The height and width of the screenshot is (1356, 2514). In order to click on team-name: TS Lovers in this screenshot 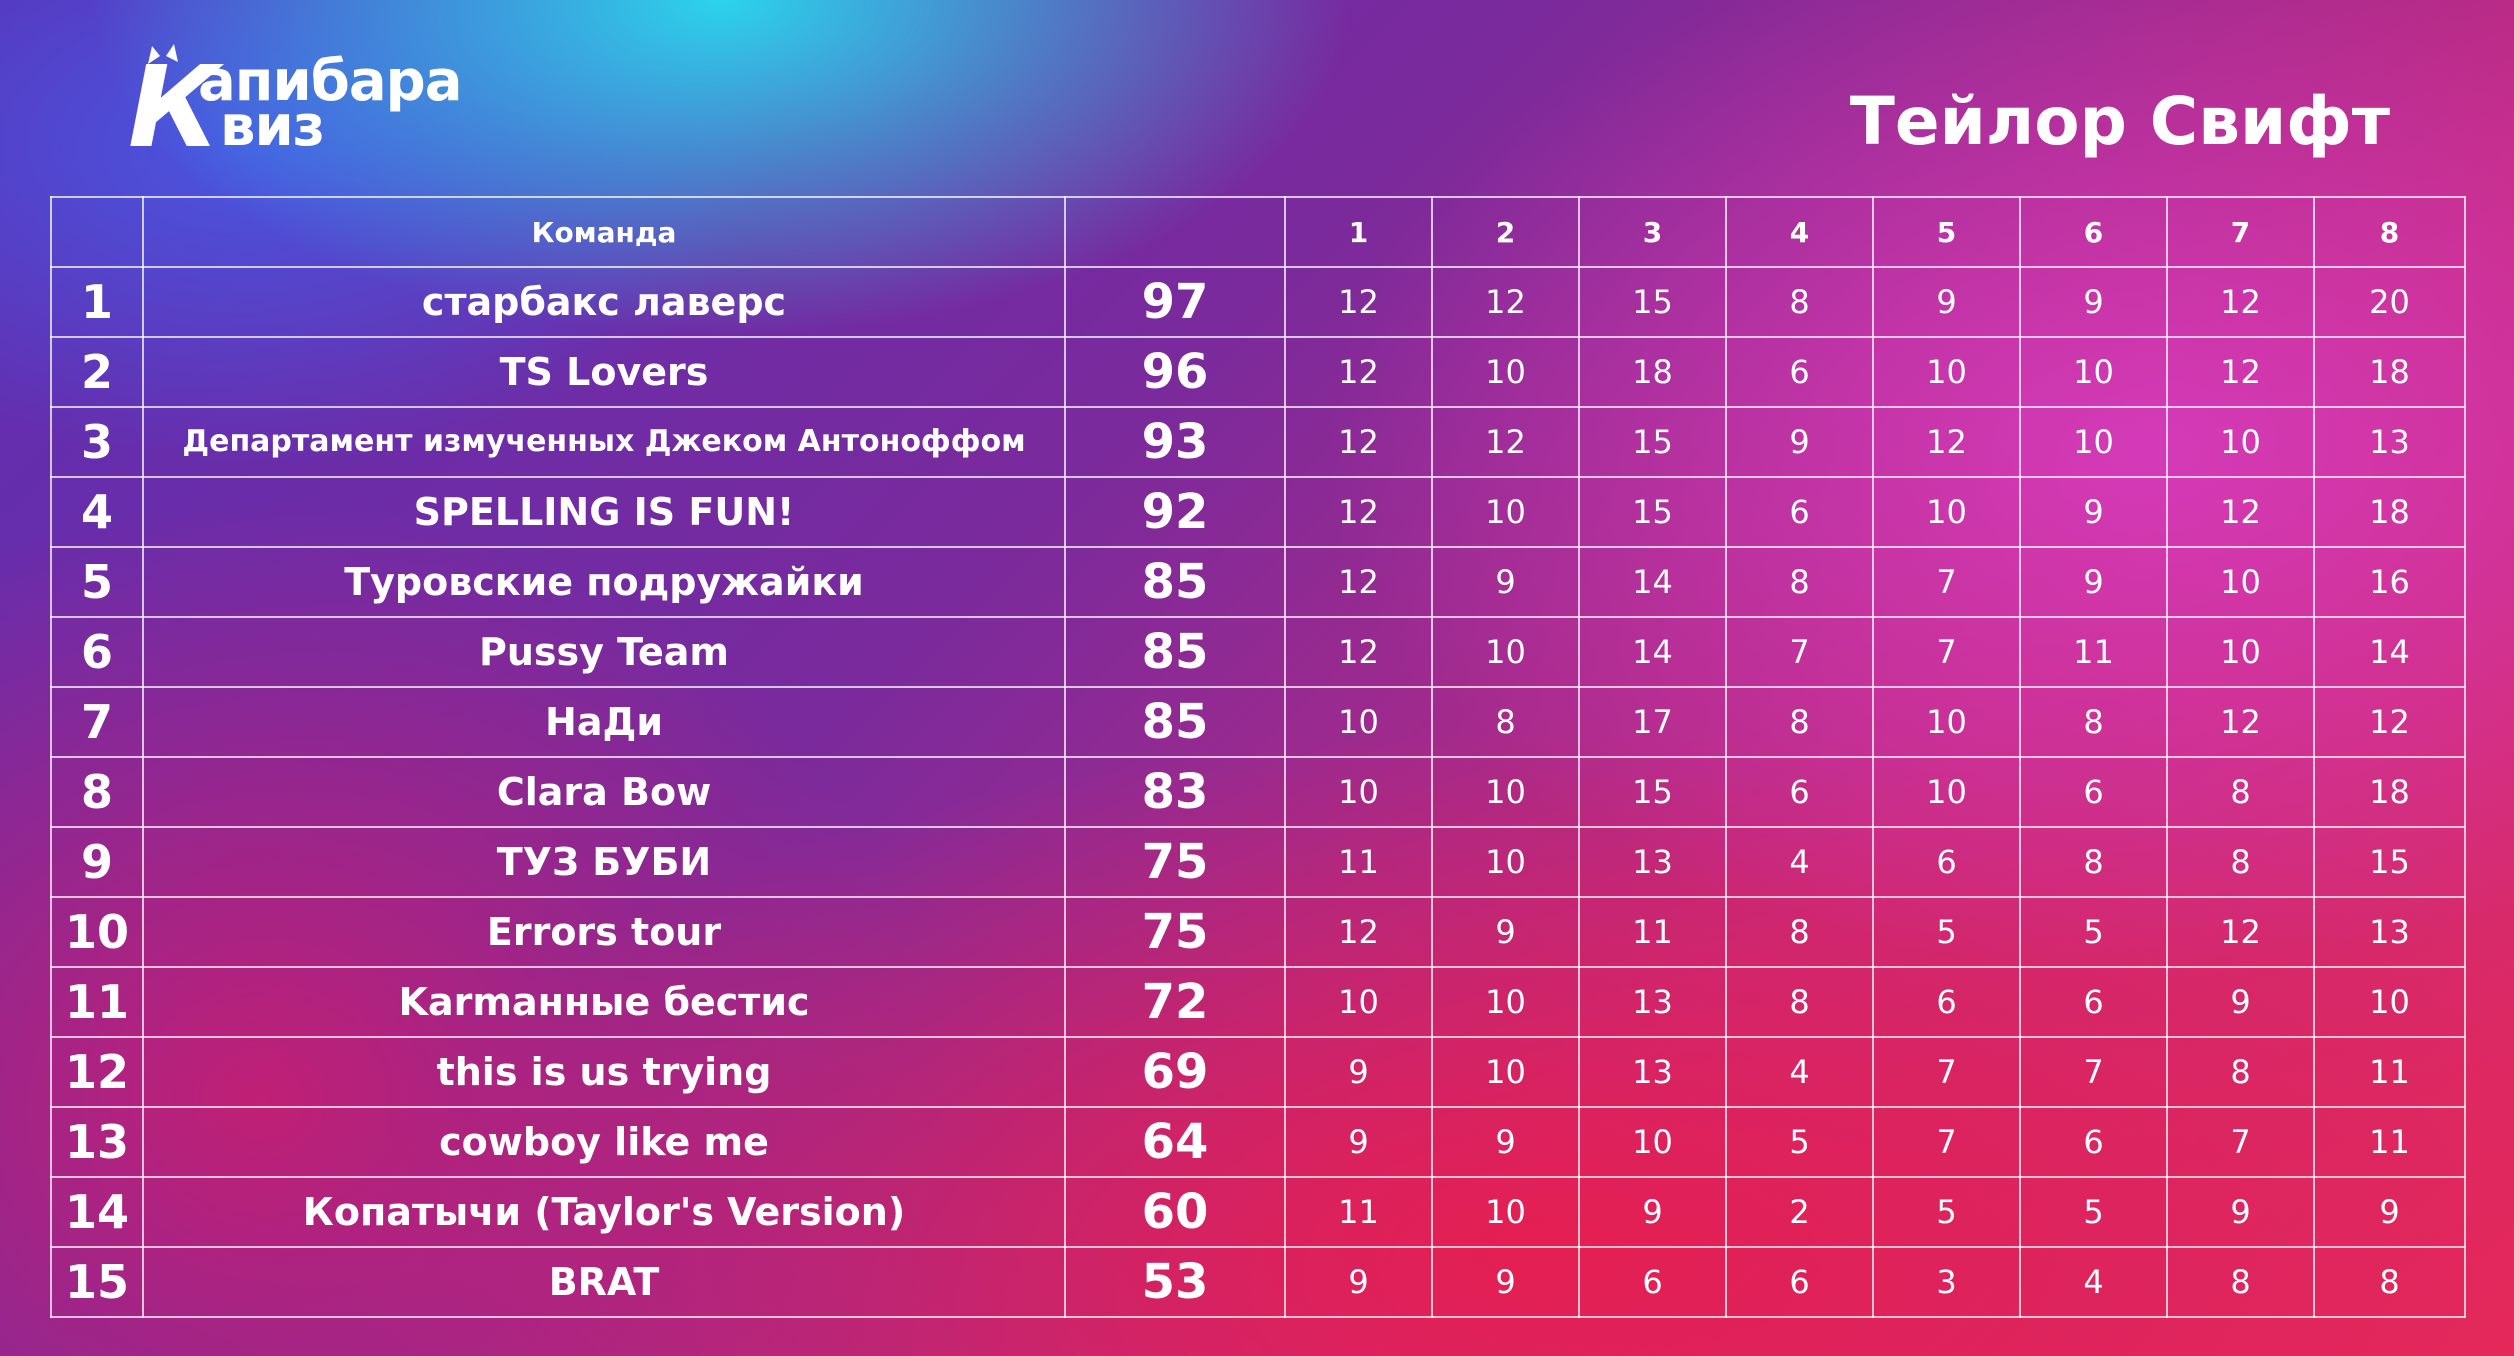, I will do `click(604, 372)`.